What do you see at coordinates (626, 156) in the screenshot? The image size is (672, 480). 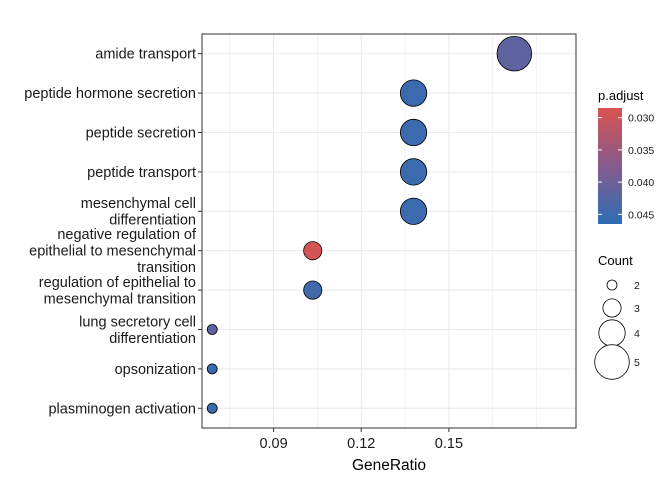 I see `p-adjust-legend: p.adjust 0.030 0.035 0.040 0.045` at bounding box center [626, 156].